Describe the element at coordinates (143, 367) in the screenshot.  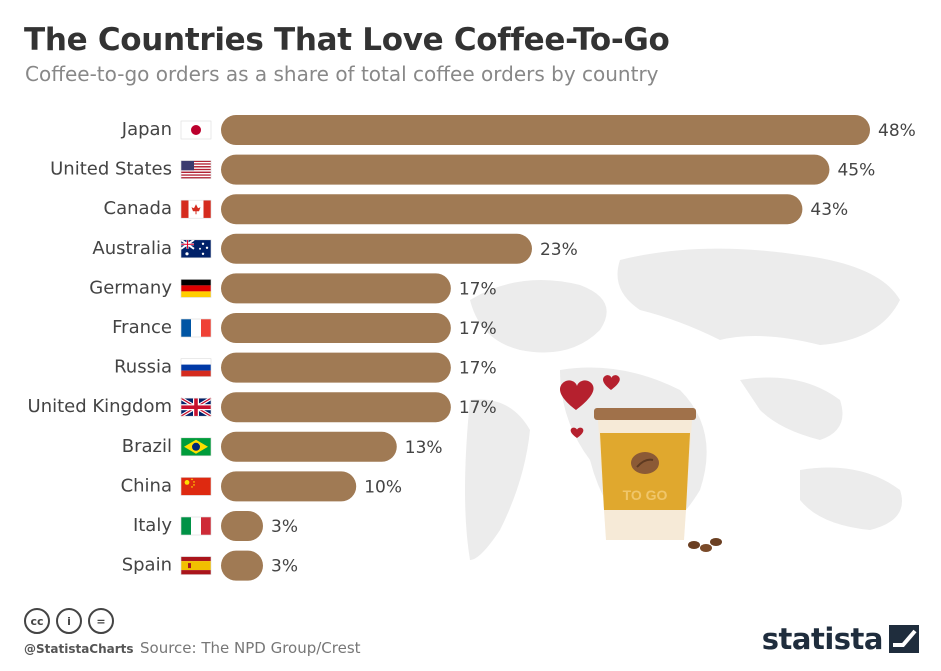
I see `category-label: Russia` at that location.